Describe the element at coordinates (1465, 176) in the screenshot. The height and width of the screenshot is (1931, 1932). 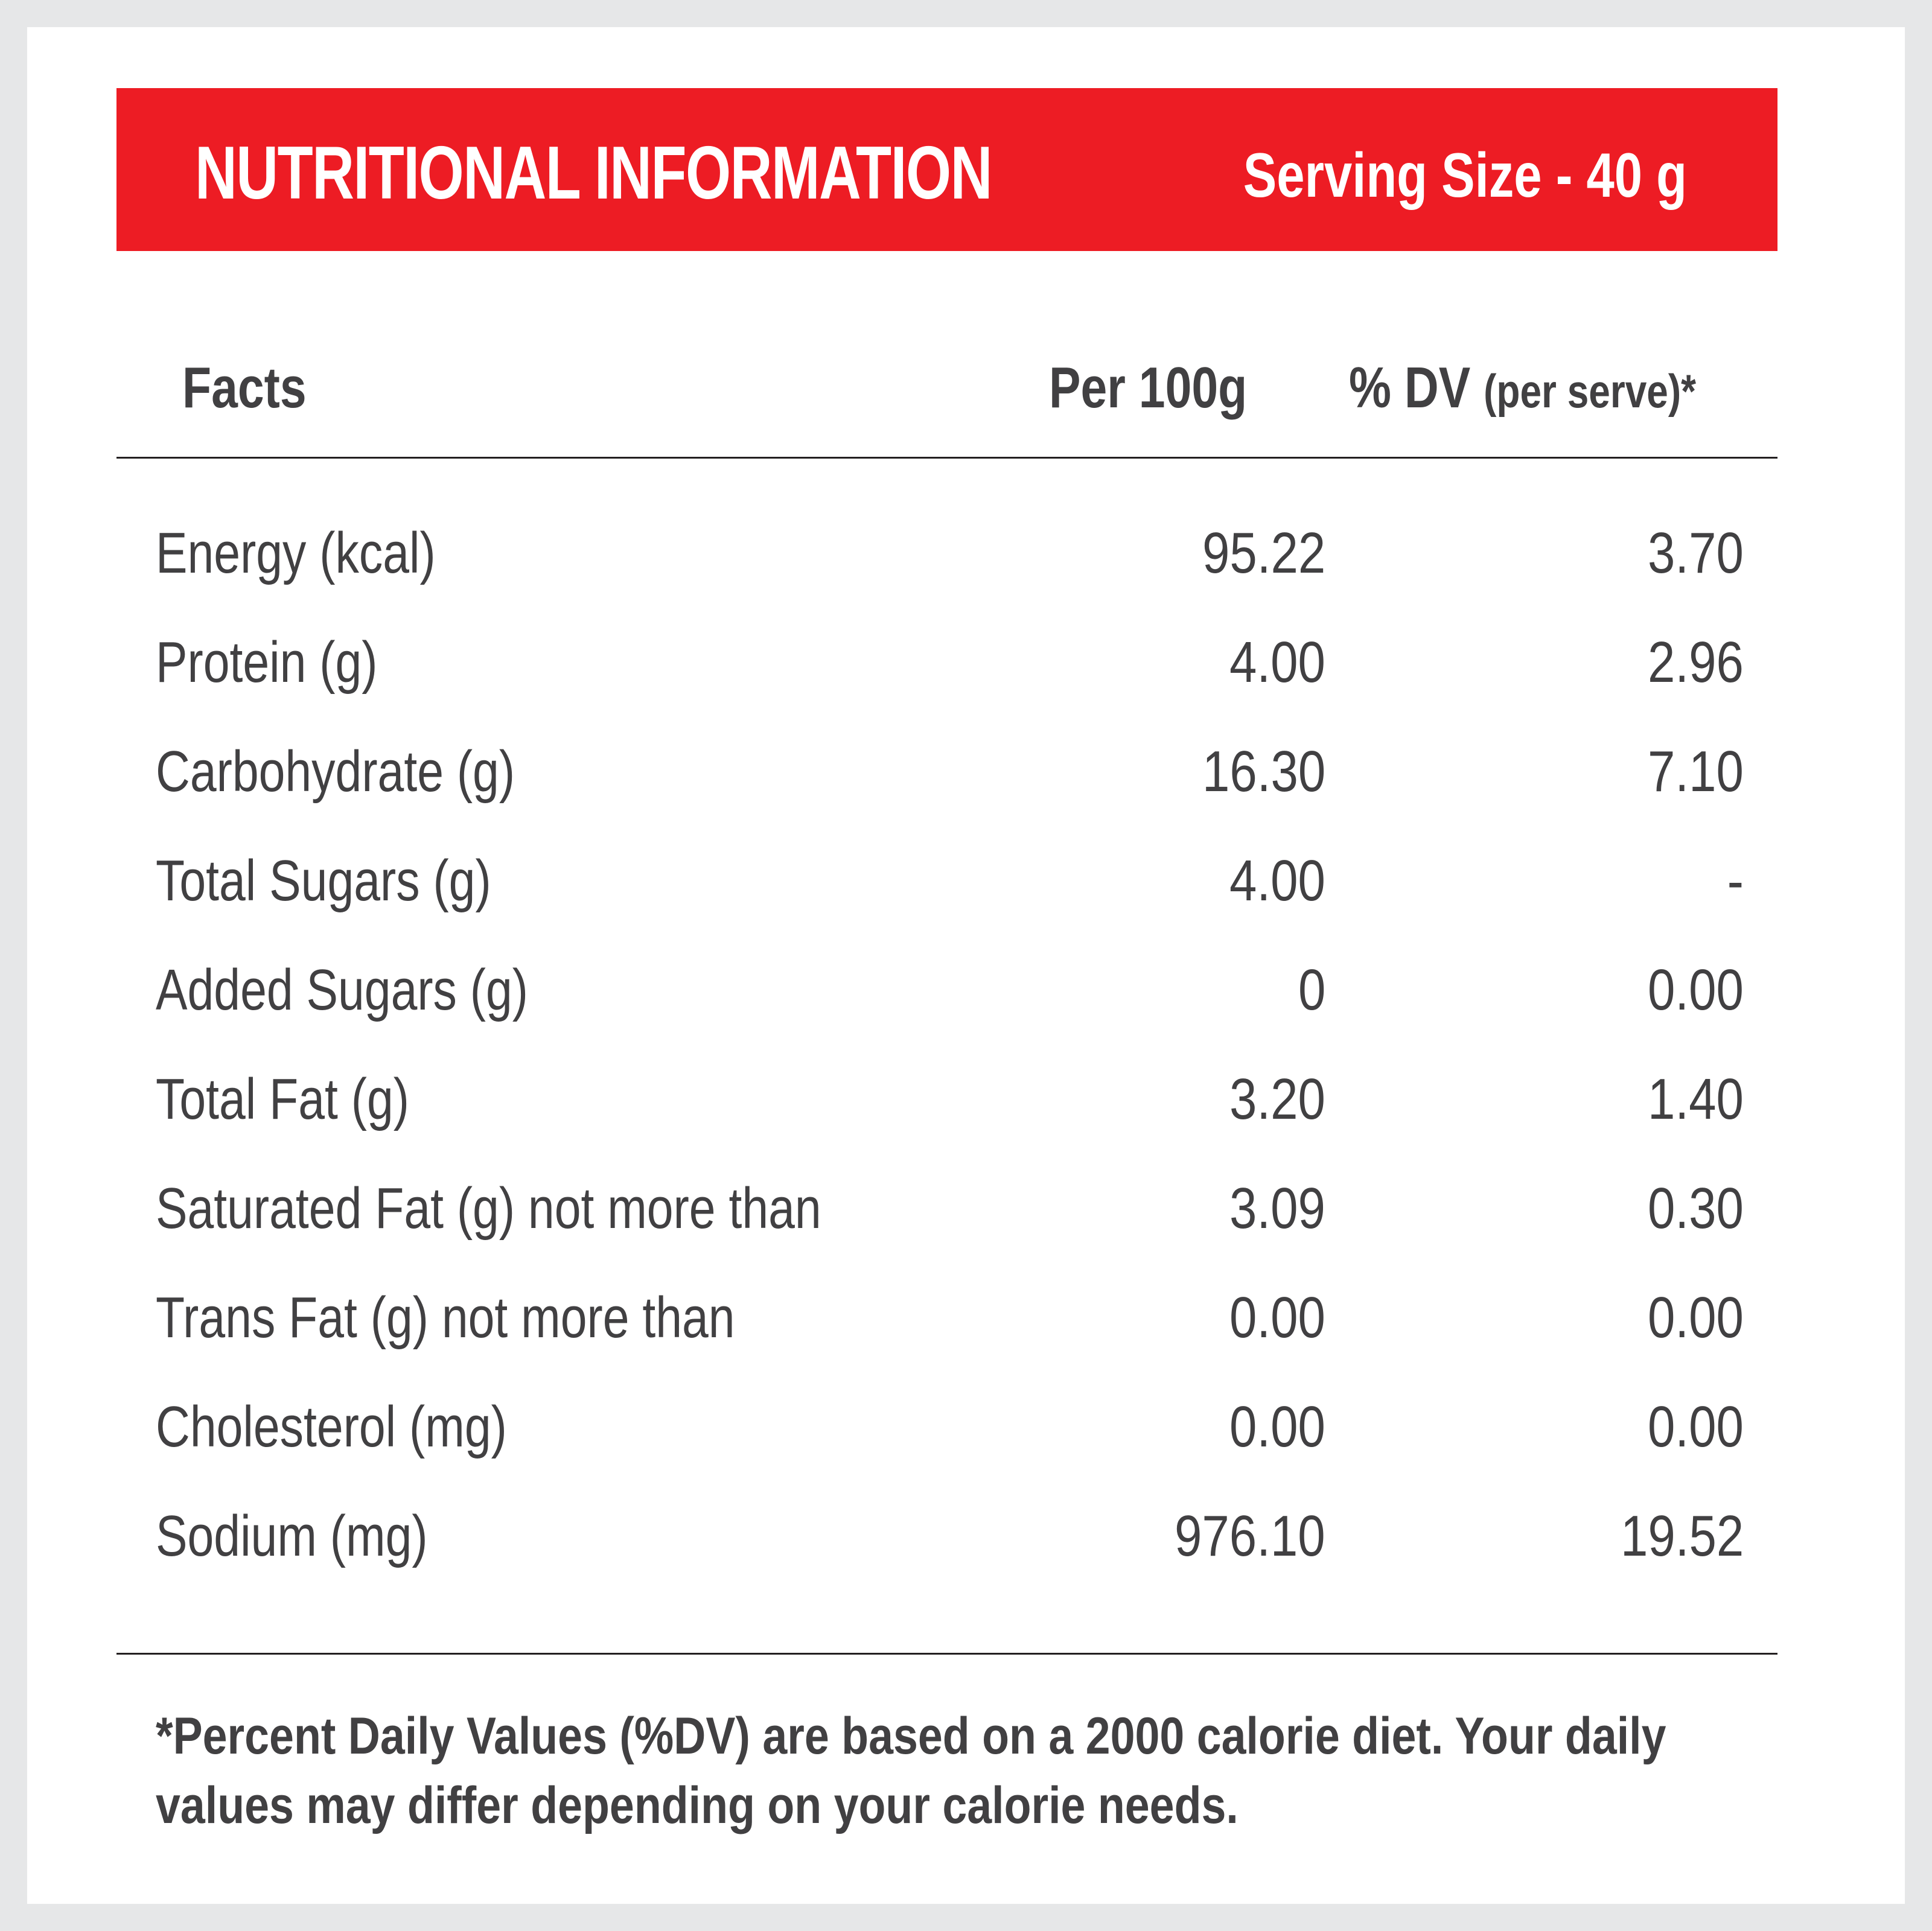
I see `serving-size: Serving Size - 40 g` at that location.